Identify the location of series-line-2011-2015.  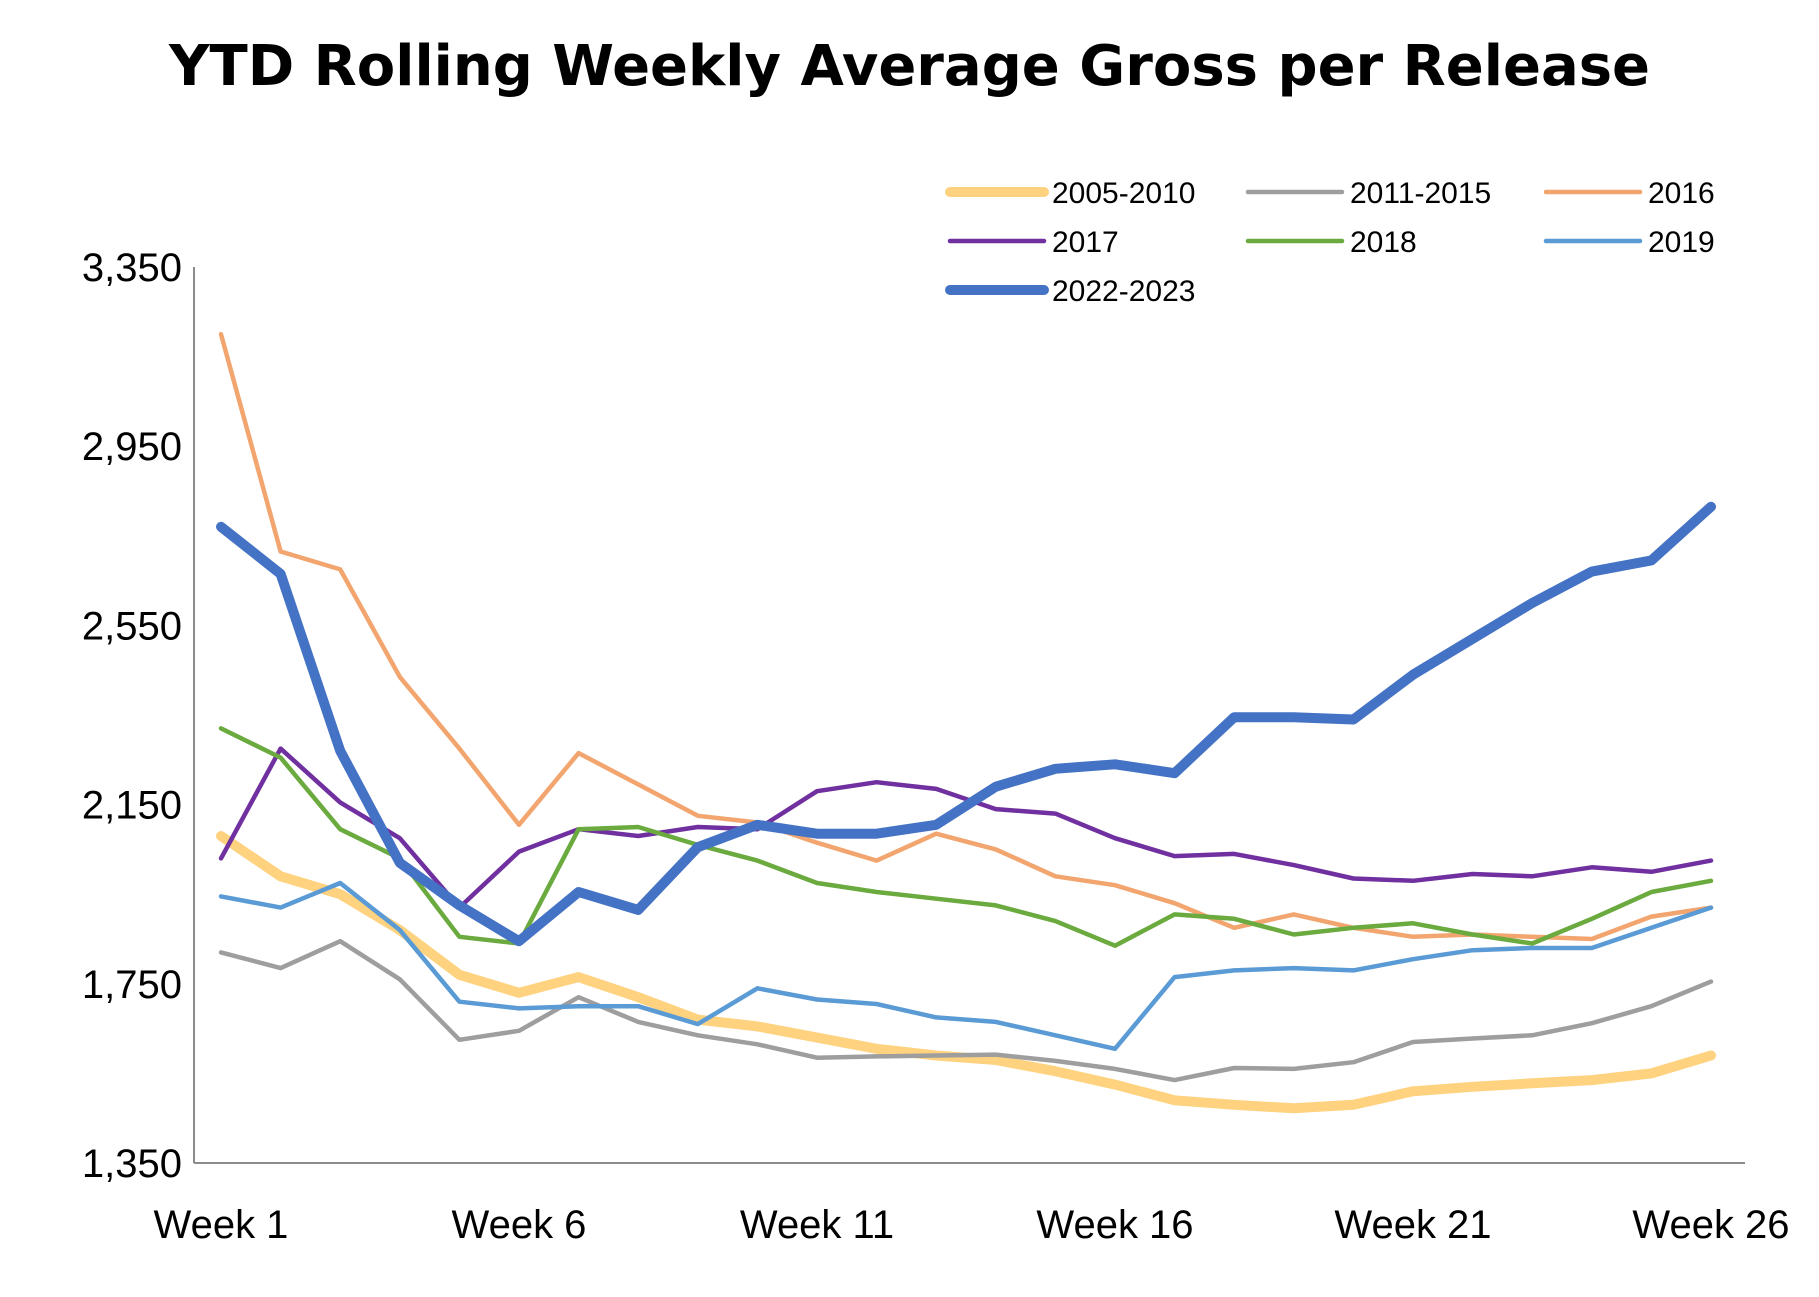
(966, 1010).